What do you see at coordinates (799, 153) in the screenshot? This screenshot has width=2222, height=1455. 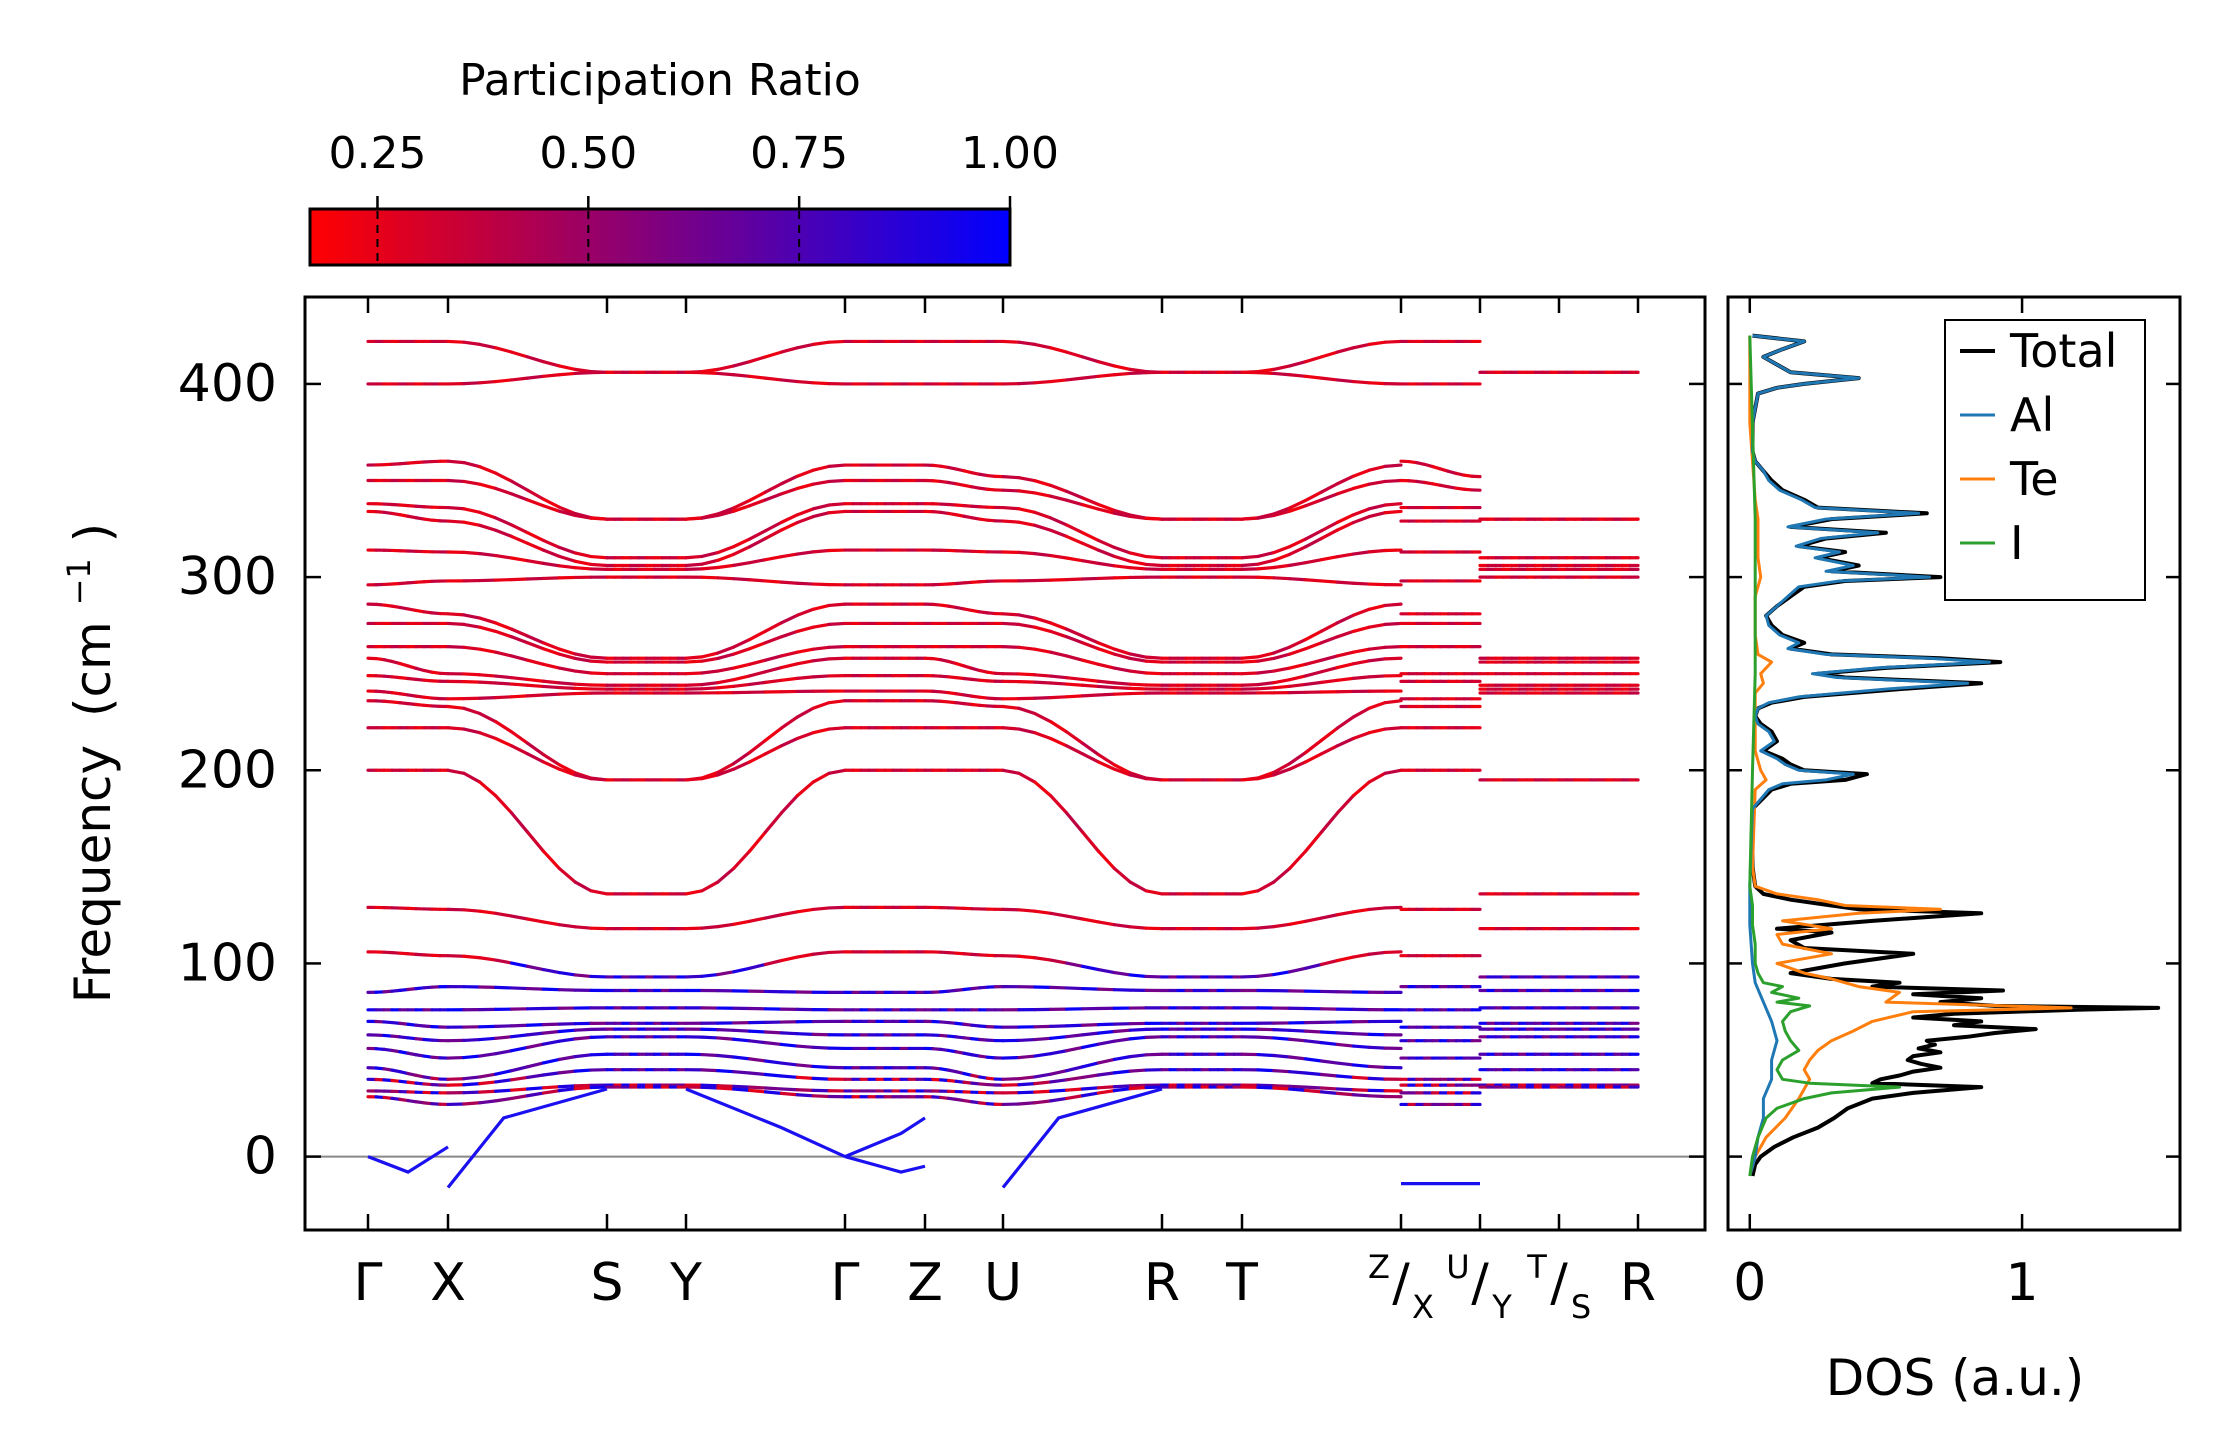 I see `colorbar-tick-label: 0.75` at bounding box center [799, 153].